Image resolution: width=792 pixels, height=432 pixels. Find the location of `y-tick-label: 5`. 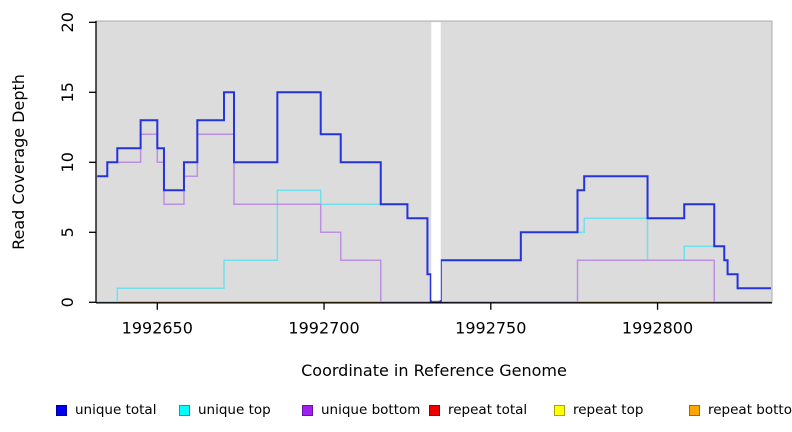

y-tick-label: 5 is located at coordinates (67, 232).